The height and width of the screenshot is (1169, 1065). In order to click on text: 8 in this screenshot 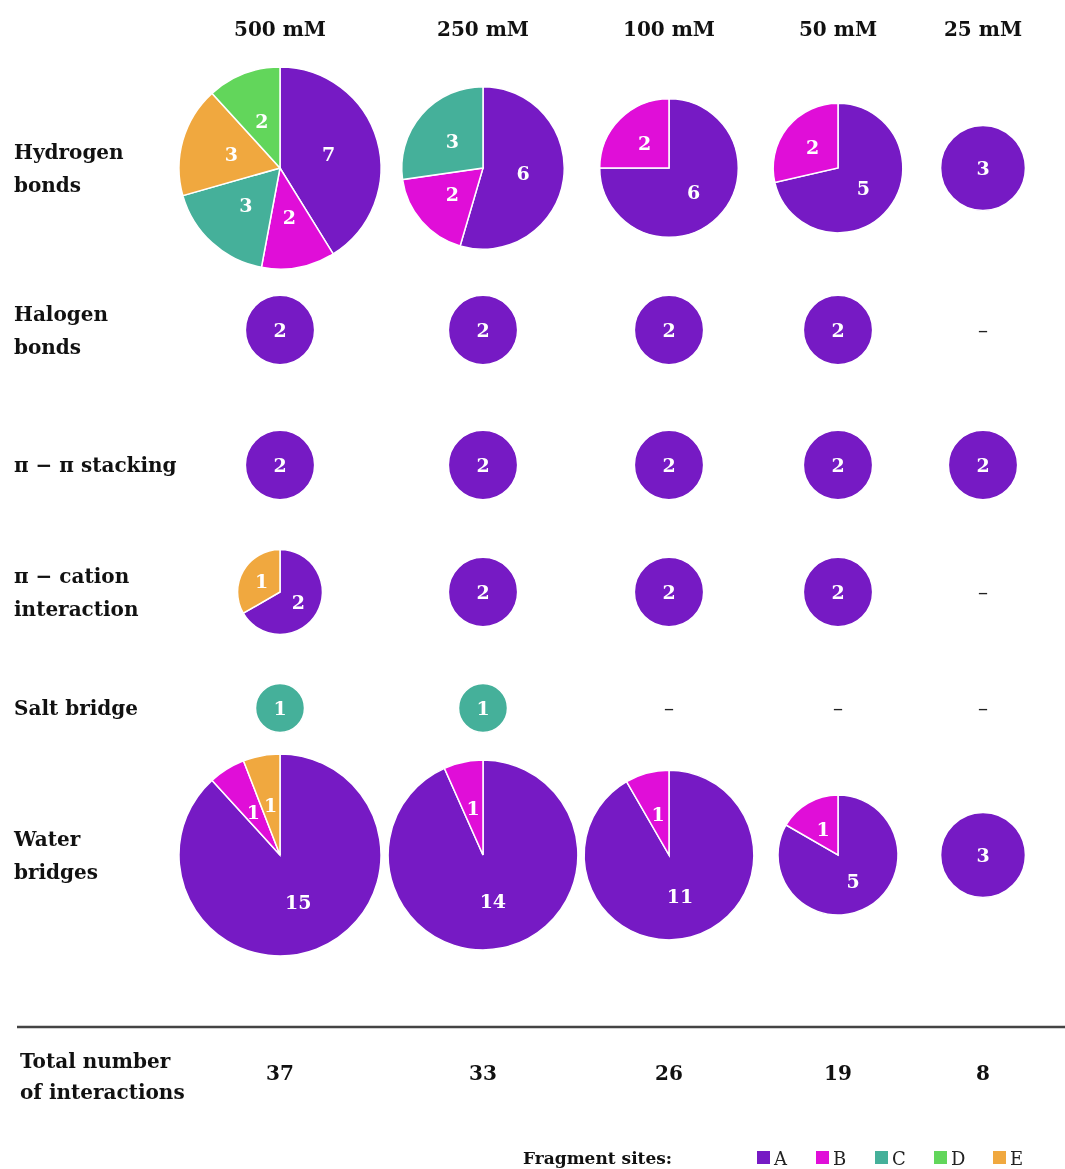, I will do `click(983, 1073)`.